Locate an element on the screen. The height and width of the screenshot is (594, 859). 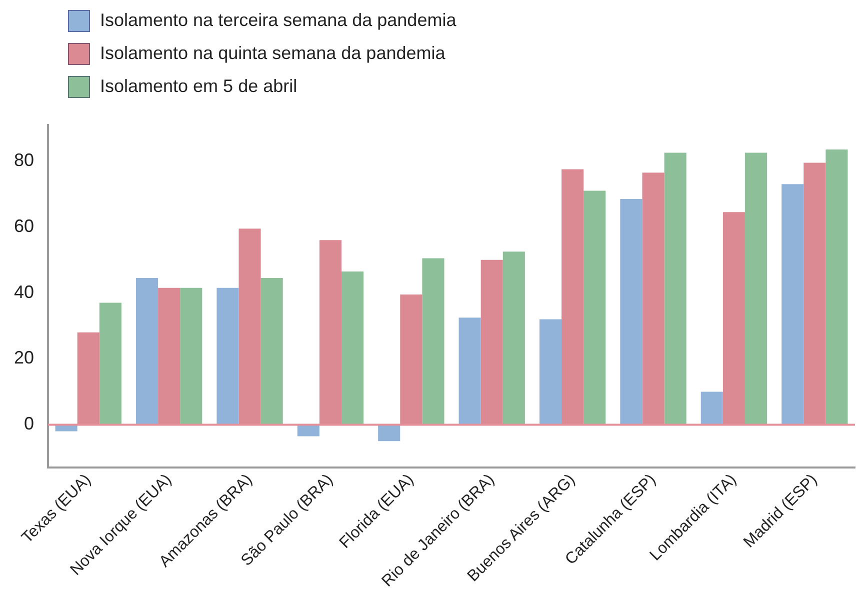
legend-label: Isolamento na terceira semana da pandemia is located at coordinates (278, 20).